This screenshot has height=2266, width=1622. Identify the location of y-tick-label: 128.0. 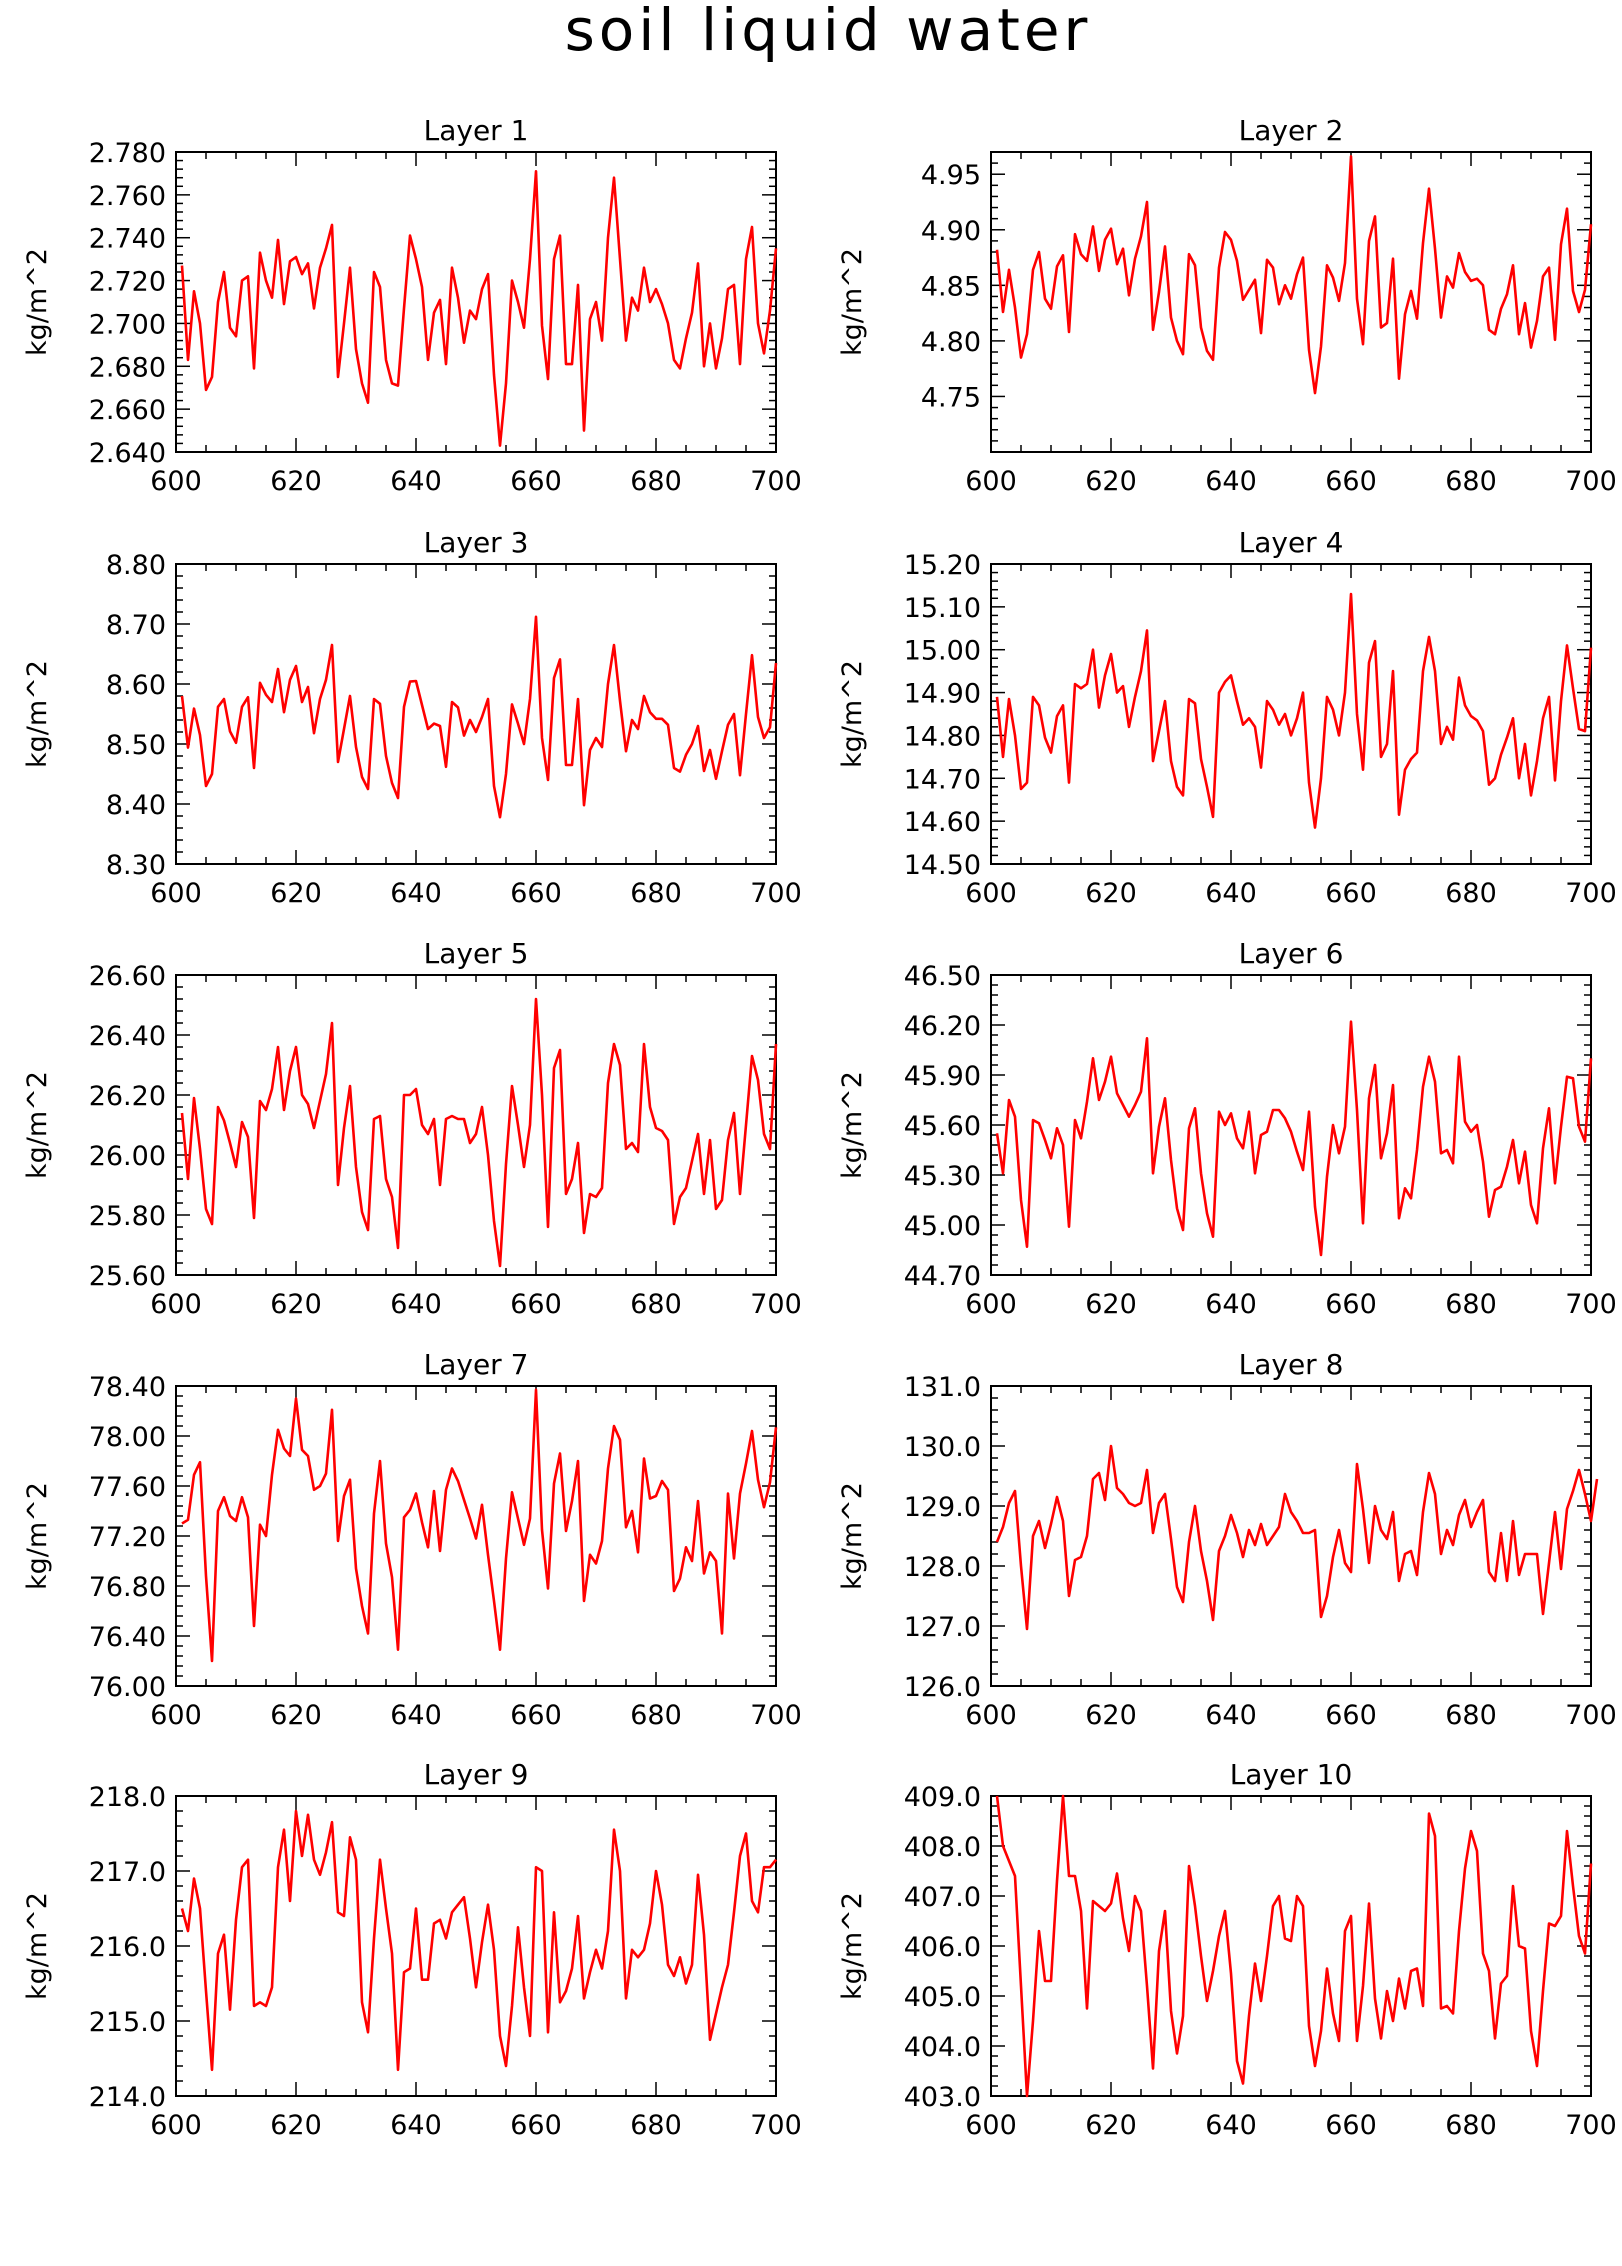
(942, 1567).